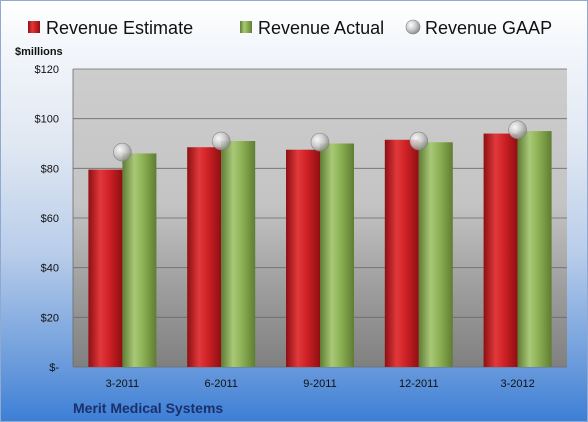  Describe the element at coordinates (119, 28) in the screenshot. I see `legend-label: Revenue Estimate` at that location.